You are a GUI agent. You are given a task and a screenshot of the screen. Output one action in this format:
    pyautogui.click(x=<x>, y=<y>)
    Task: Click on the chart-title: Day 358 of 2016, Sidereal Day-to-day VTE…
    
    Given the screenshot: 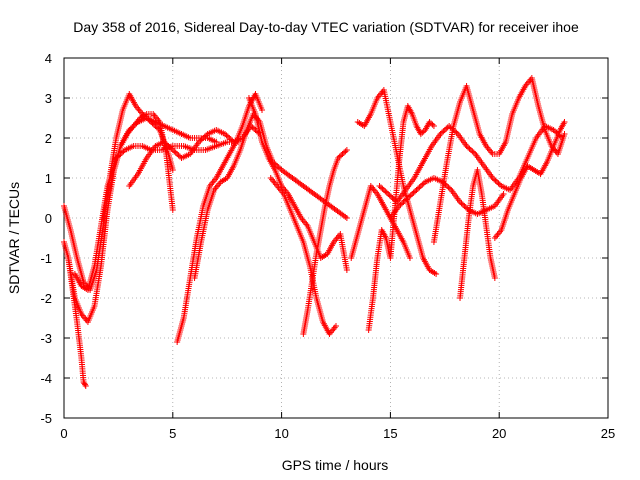 What is the action you would take?
    pyautogui.click(x=326, y=27)
    